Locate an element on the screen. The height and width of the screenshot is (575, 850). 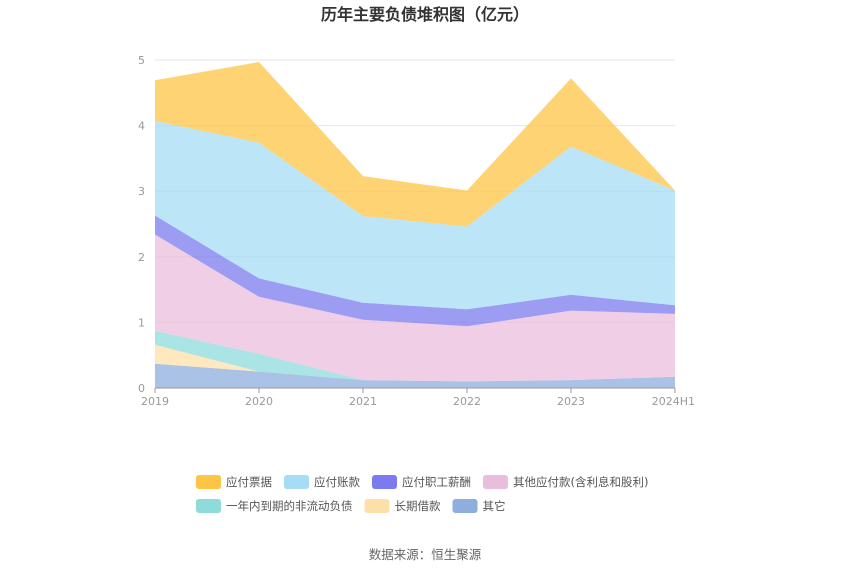
legend-item: 一年内到期的非流动负债 is located at coordinates (274, 506).